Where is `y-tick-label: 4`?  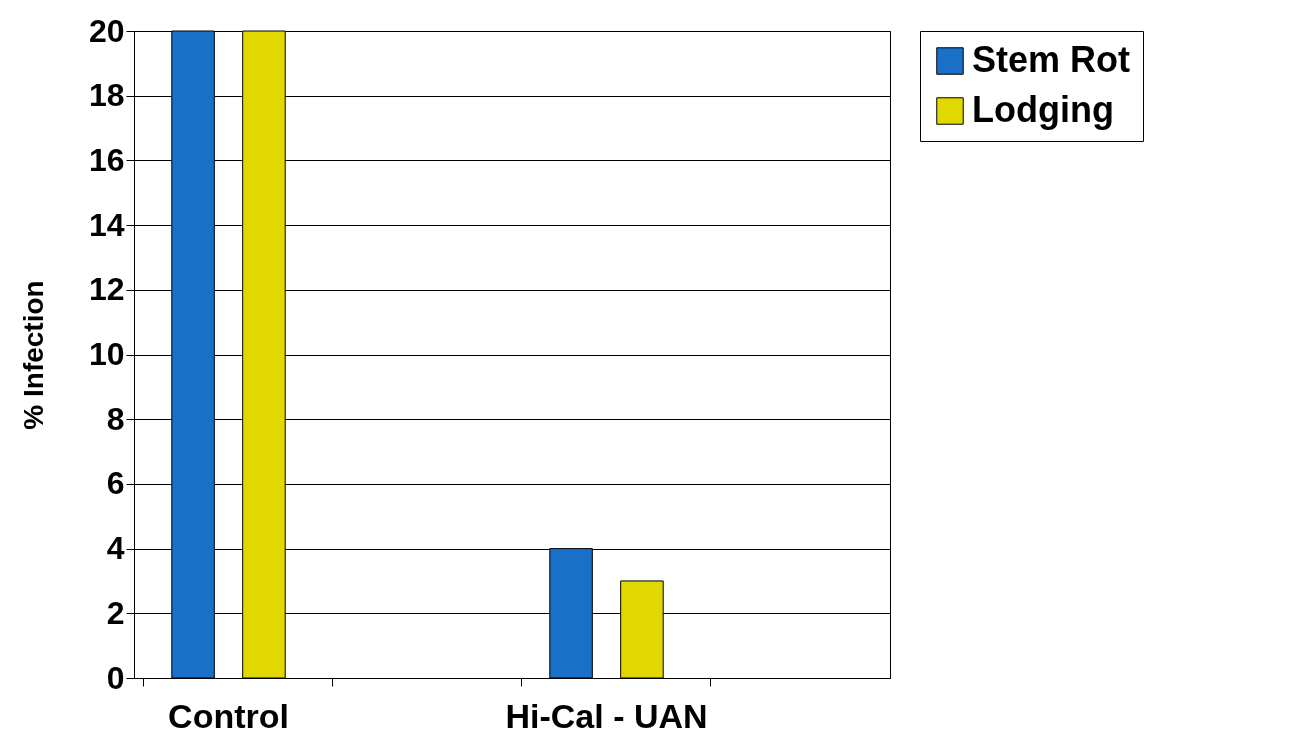
y-tick-label: 4 is located at coordinates (115, 548).